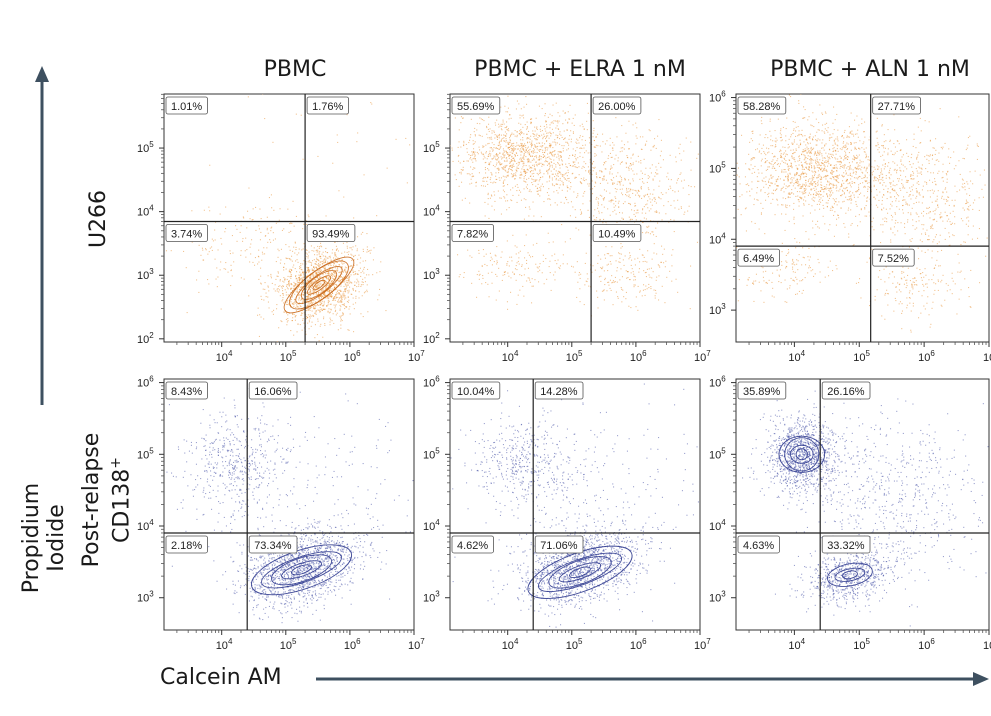  I want to click on quadrant-label-bottom-left: 4.62%, so click(472, 546).